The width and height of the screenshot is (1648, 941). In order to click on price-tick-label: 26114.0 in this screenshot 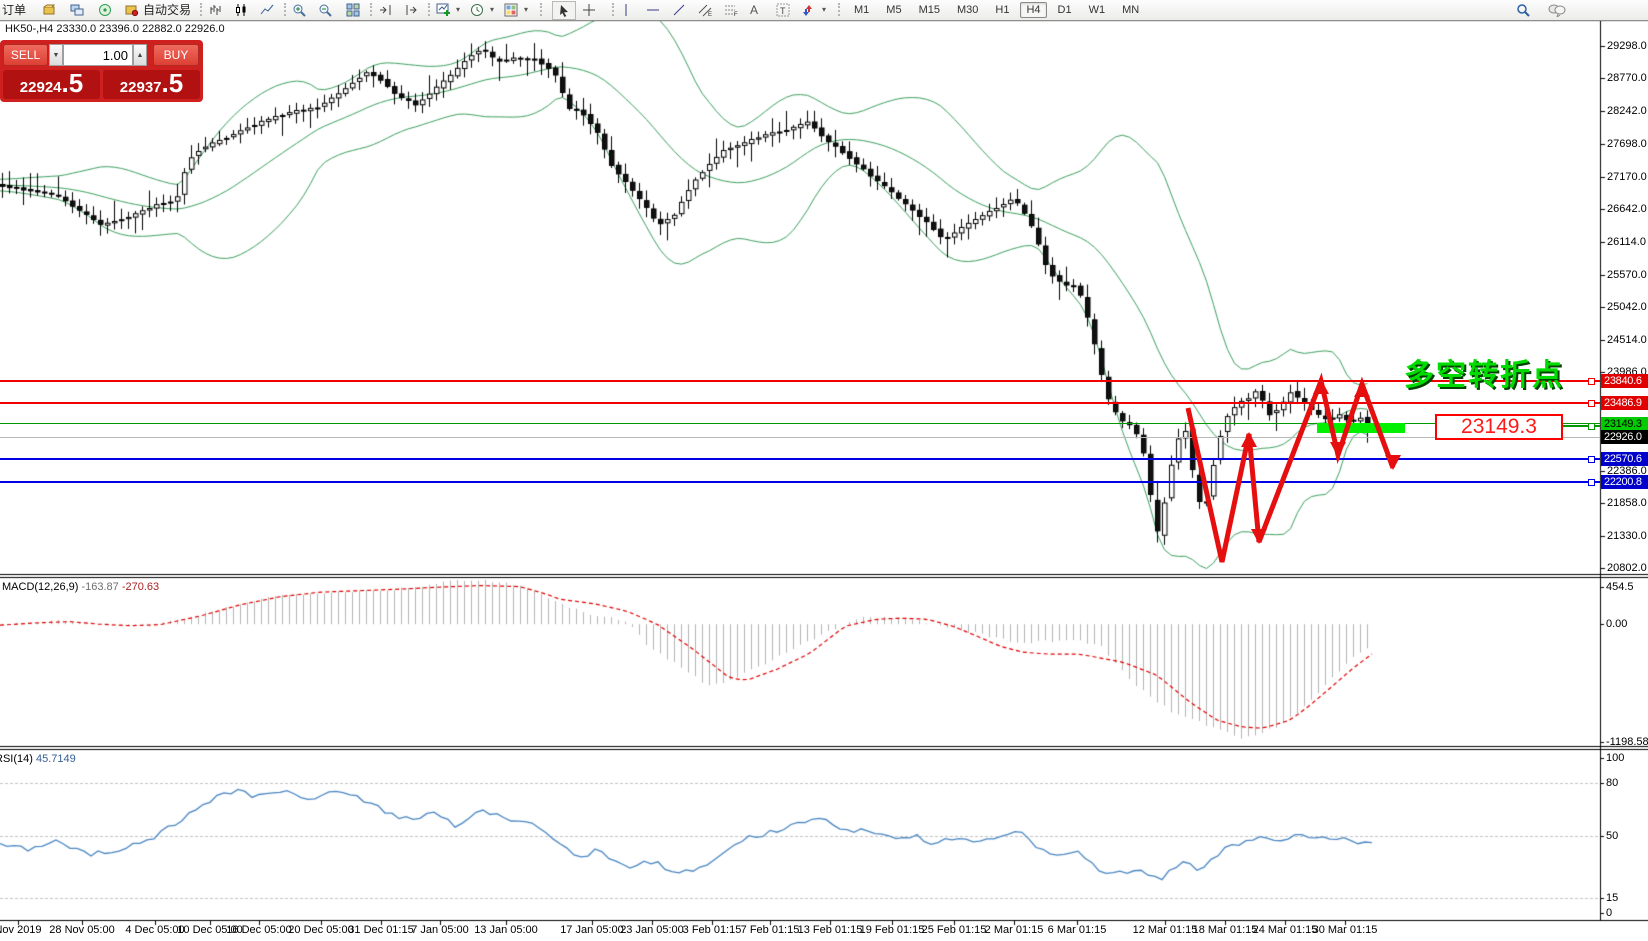, I will do `click(1626, 241)`.